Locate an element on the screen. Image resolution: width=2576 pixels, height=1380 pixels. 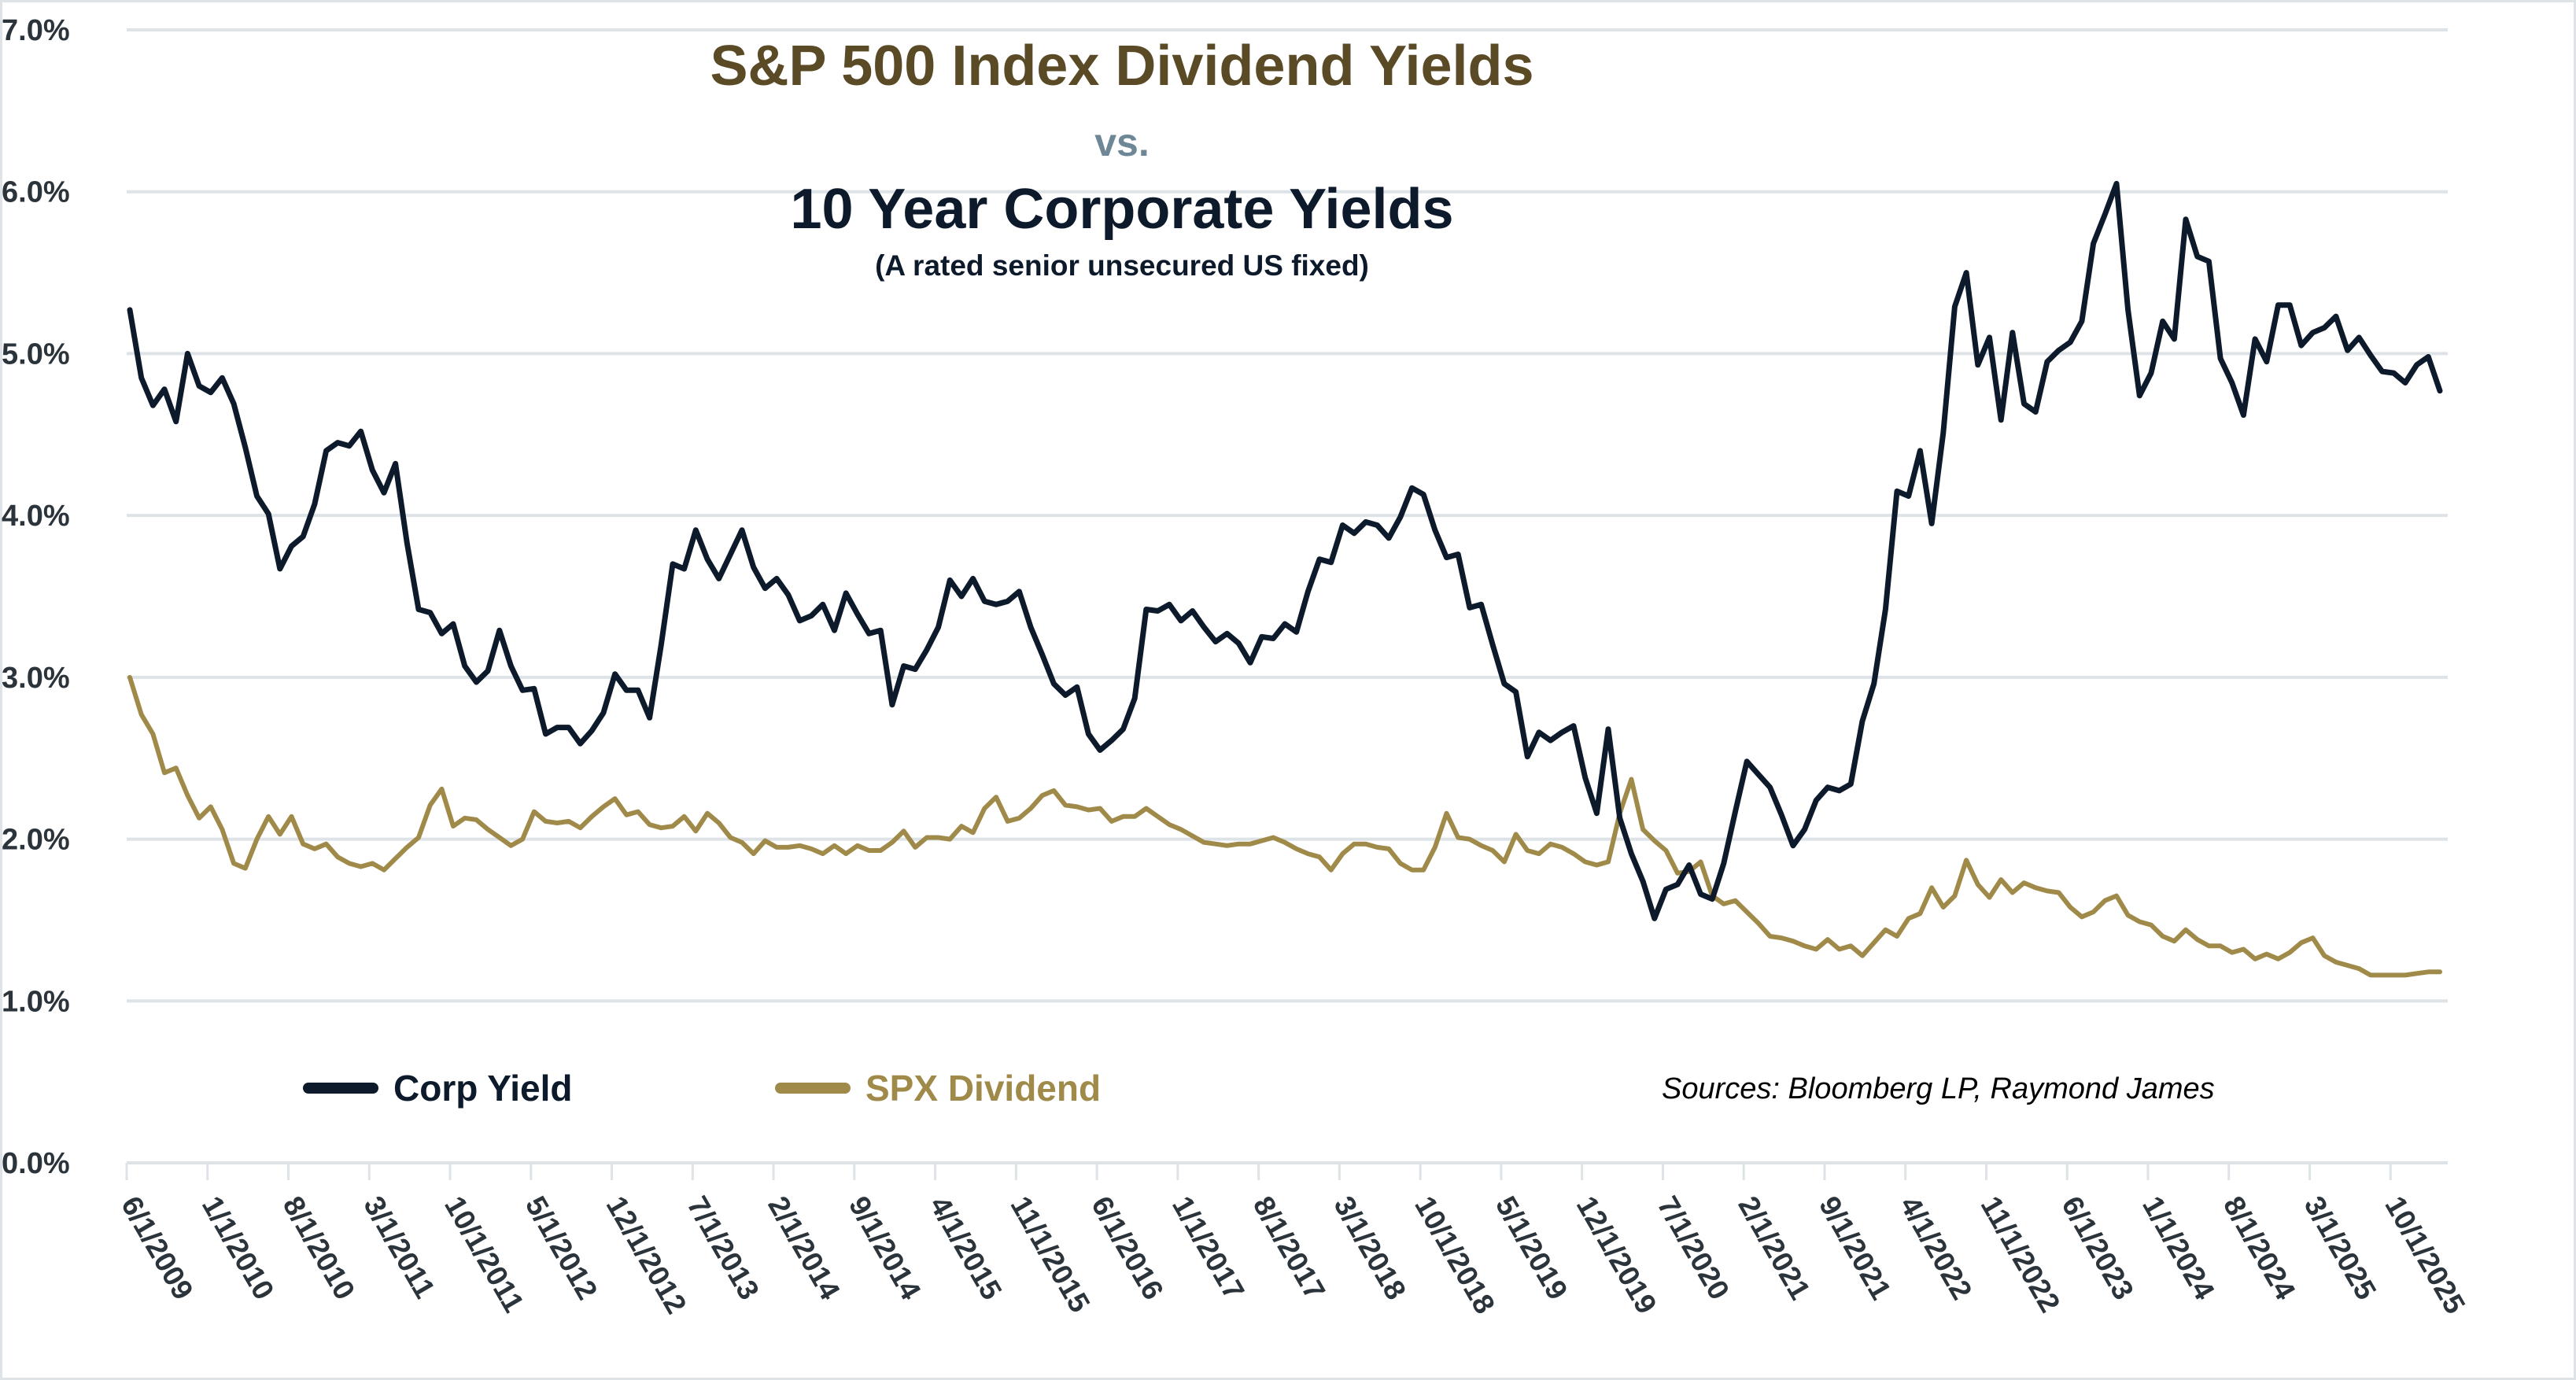
source-note: Sources: Bloomberg LP, Raymond James is located at coordinates (1938, 1088).